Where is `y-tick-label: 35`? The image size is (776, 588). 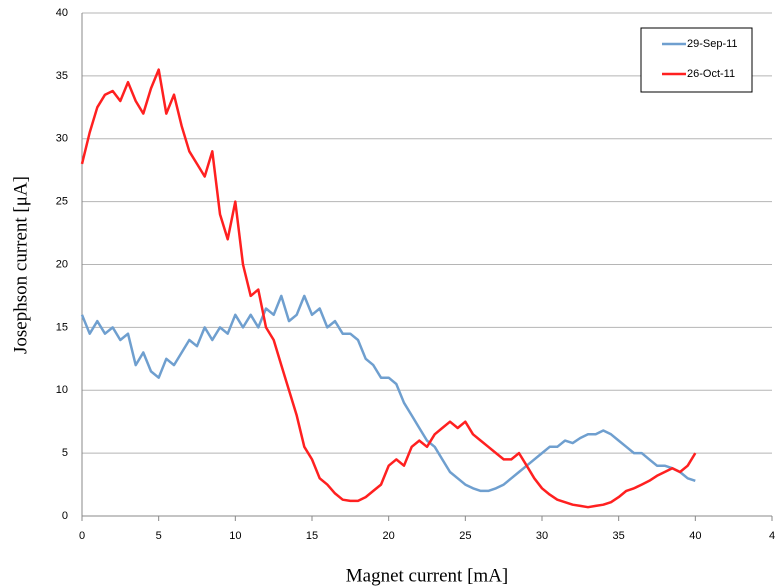
y-tick-label: 35 is located at coordinates (62, 76).